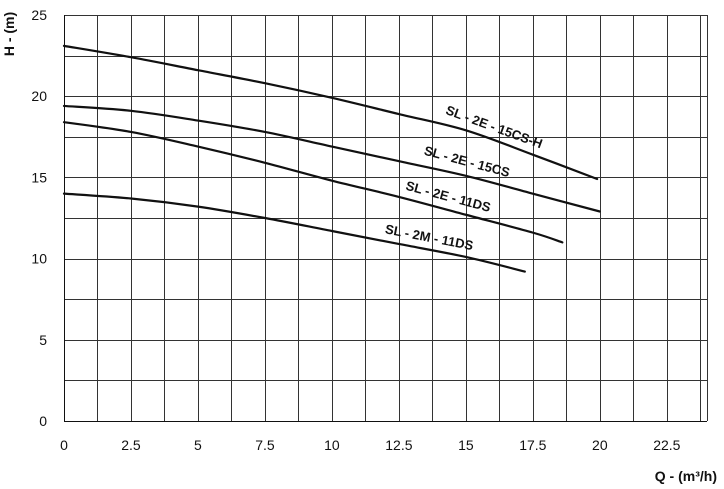 This screenshot has height=489, width=724. Describe the element at coordinates (39, 177) in the screenshot. I see `y-tick-label: 15` at that location.